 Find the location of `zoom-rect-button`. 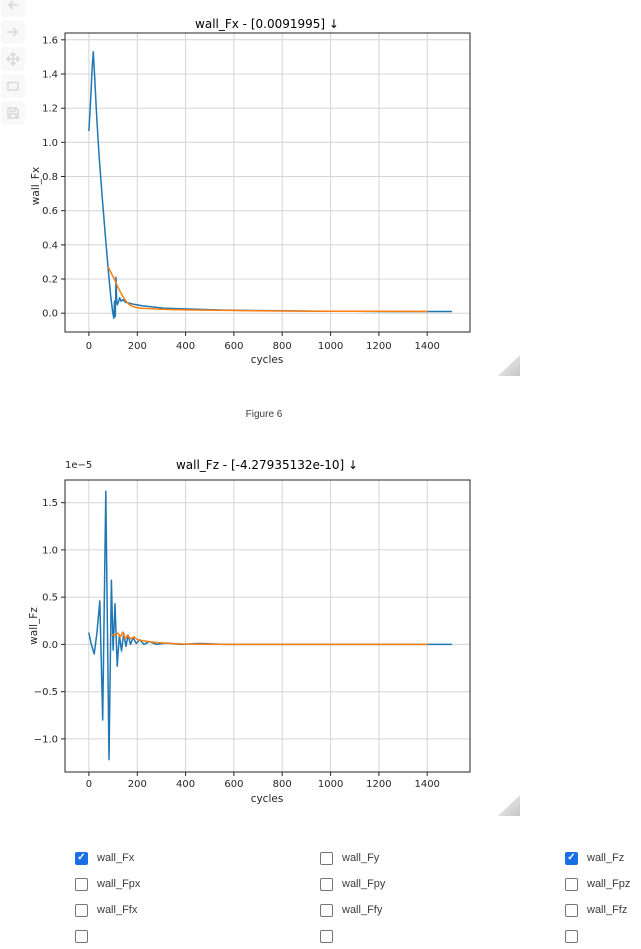

zoom-rect-button is located at coordinates (13, 86).